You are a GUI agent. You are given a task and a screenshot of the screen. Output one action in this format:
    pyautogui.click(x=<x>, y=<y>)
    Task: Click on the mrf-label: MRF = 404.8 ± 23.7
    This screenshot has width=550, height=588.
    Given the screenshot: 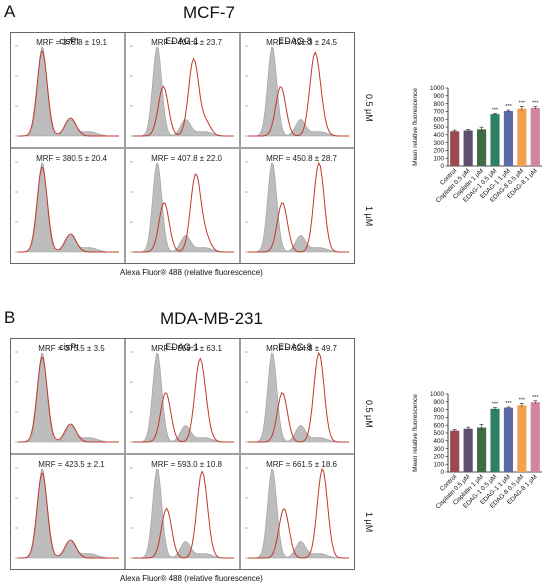 What is the action you would take?
    pyautogui.click(x=186, y=42)
    